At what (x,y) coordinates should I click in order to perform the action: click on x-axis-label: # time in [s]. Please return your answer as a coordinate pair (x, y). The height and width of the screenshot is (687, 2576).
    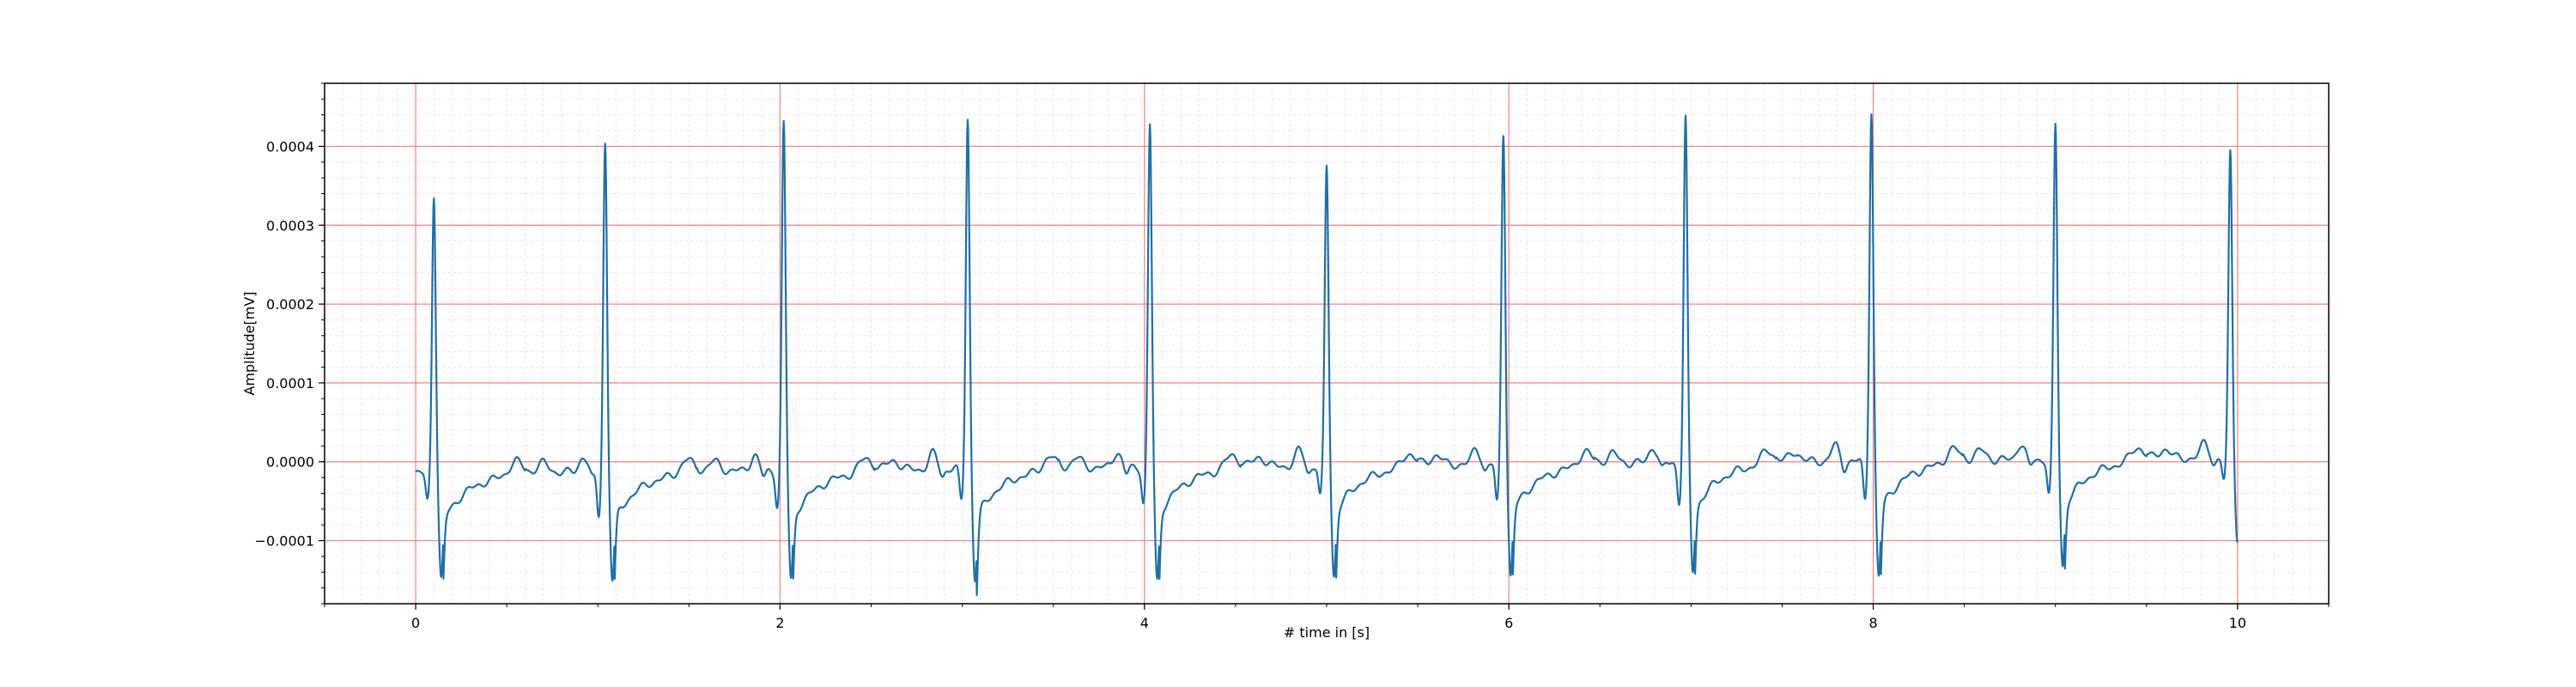
    Looking at the image, I should click on (1327, 632).